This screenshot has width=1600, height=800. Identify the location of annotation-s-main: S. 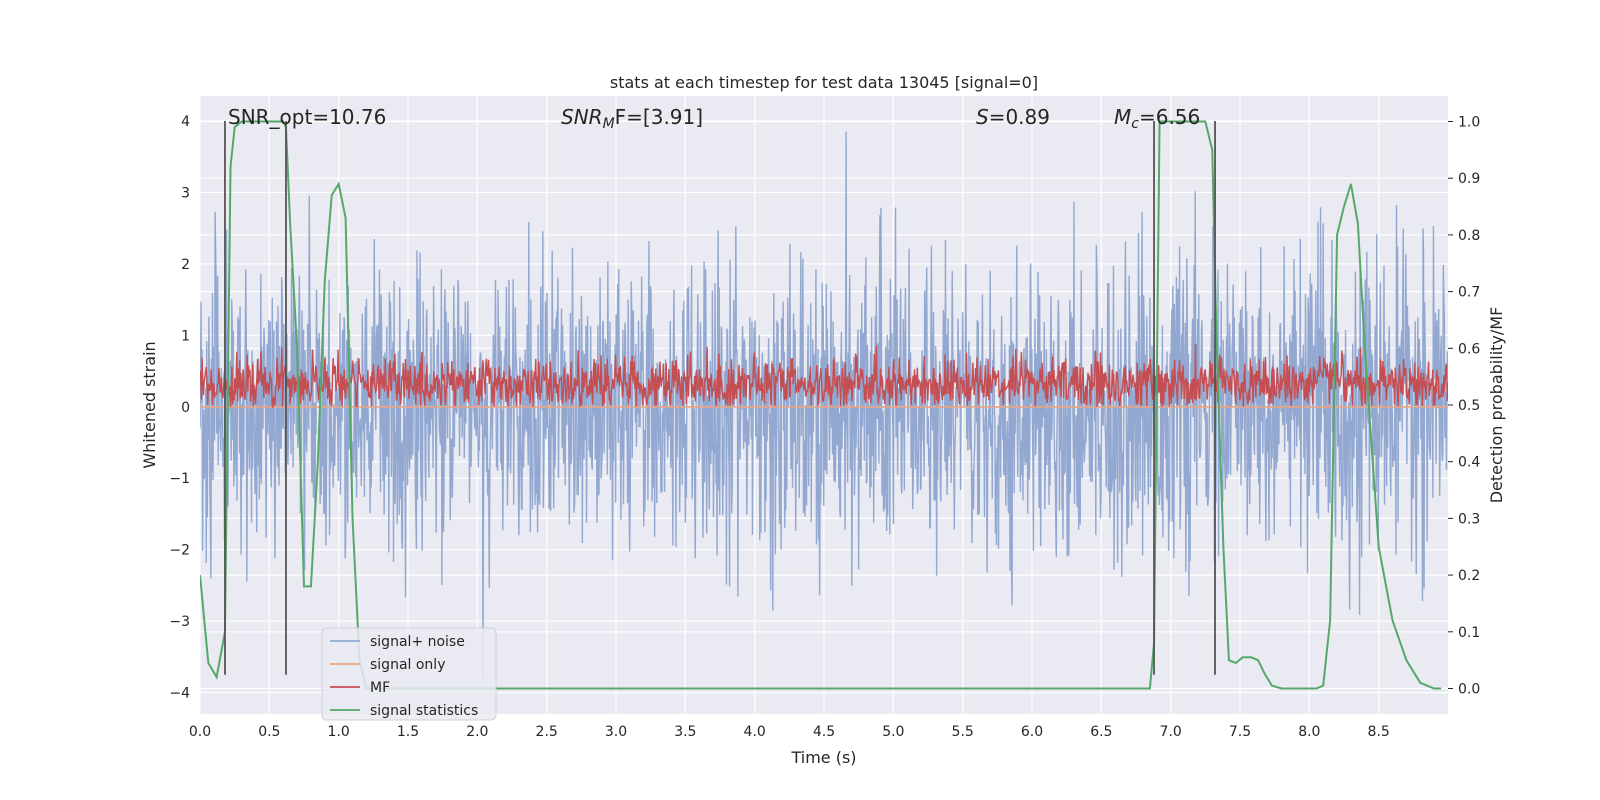
(982, 117).